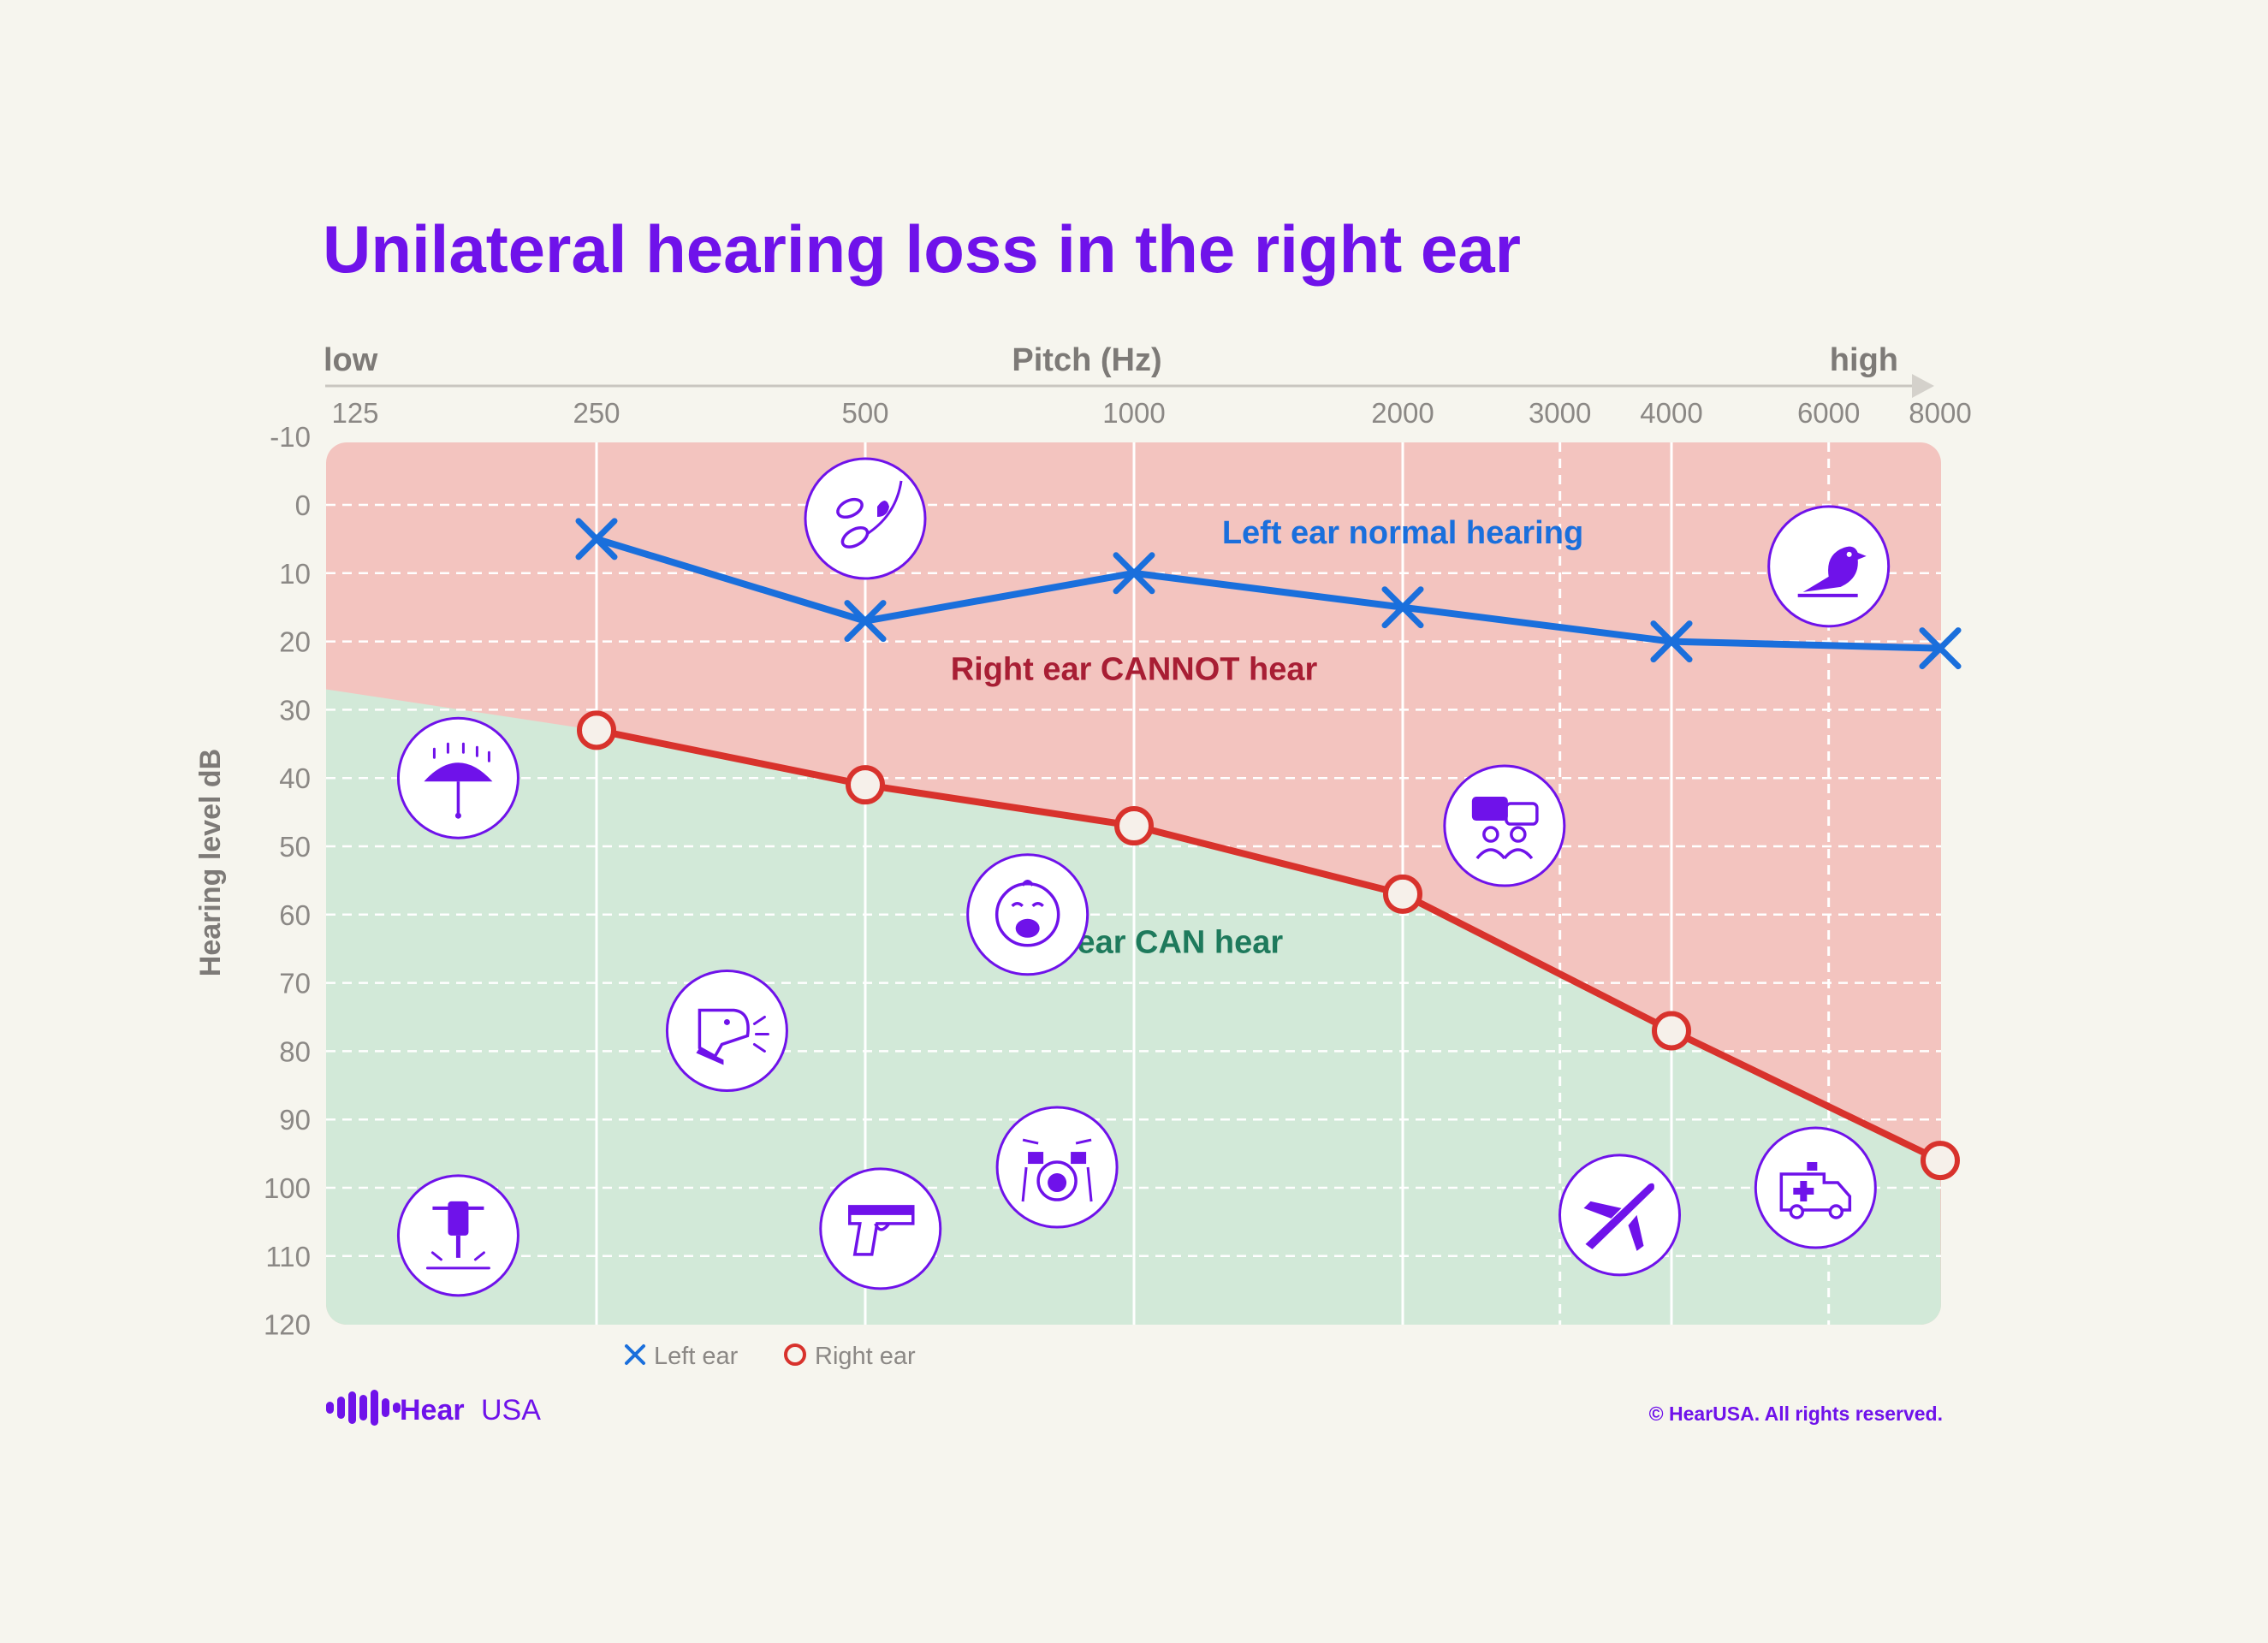 The width and height of the screenshot is (2268, 1643). What do you see at coordinates (1133, 413) in the screenshot?
I see `x-tick-1000: 1000` at bounding box center [1133, 413].